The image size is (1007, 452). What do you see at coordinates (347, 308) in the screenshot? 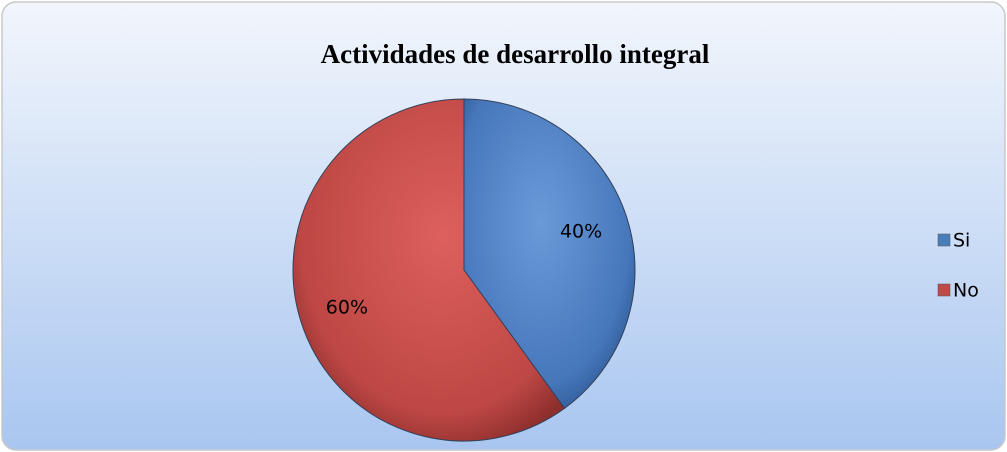
I see `data-label: 60%` at bounding box center [347, 308].